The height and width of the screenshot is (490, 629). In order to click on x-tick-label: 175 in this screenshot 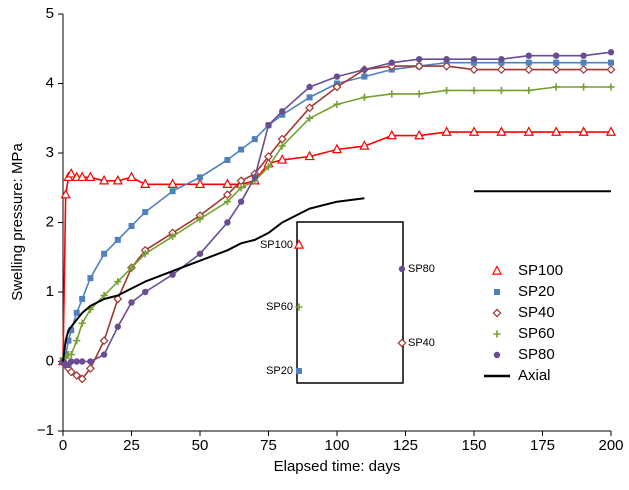, I will do `click(542, 445)`.